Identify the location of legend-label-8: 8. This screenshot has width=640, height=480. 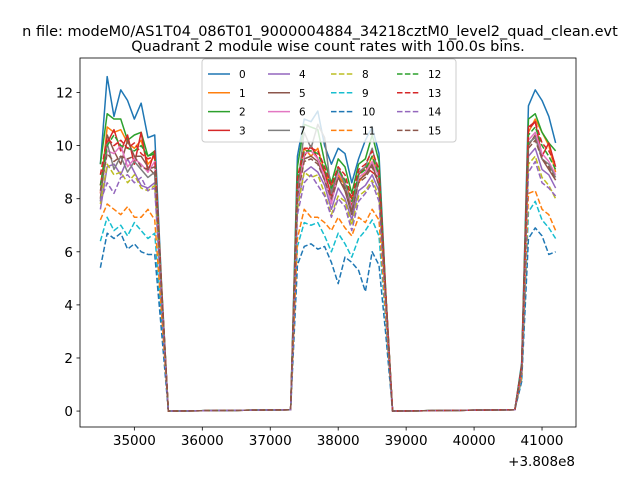
(365, 75).